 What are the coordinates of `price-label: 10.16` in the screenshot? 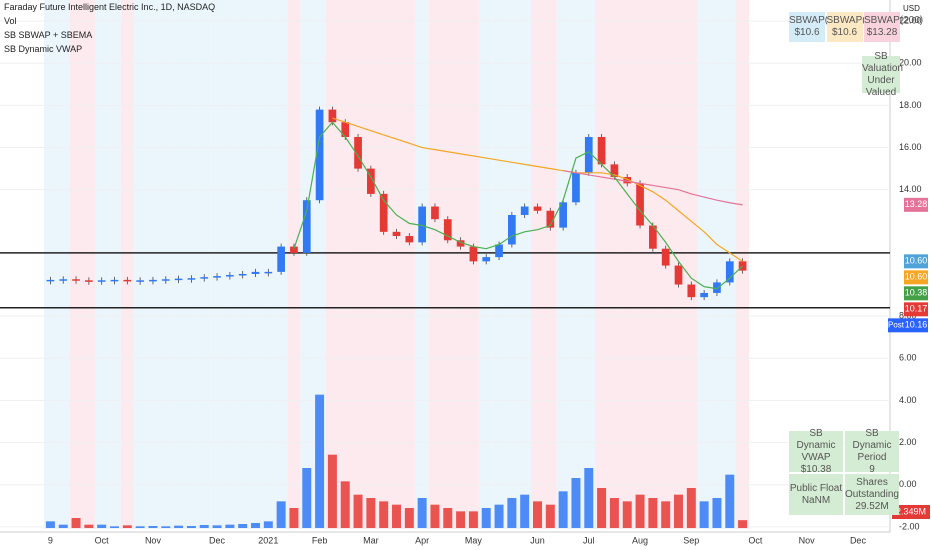 It's located at (916, 325).